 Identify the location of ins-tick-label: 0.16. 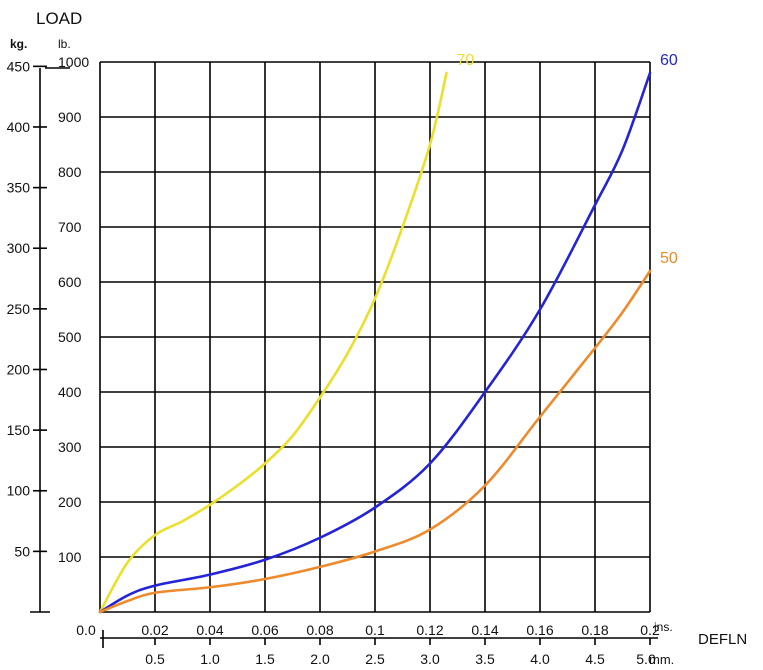
(539, 630).